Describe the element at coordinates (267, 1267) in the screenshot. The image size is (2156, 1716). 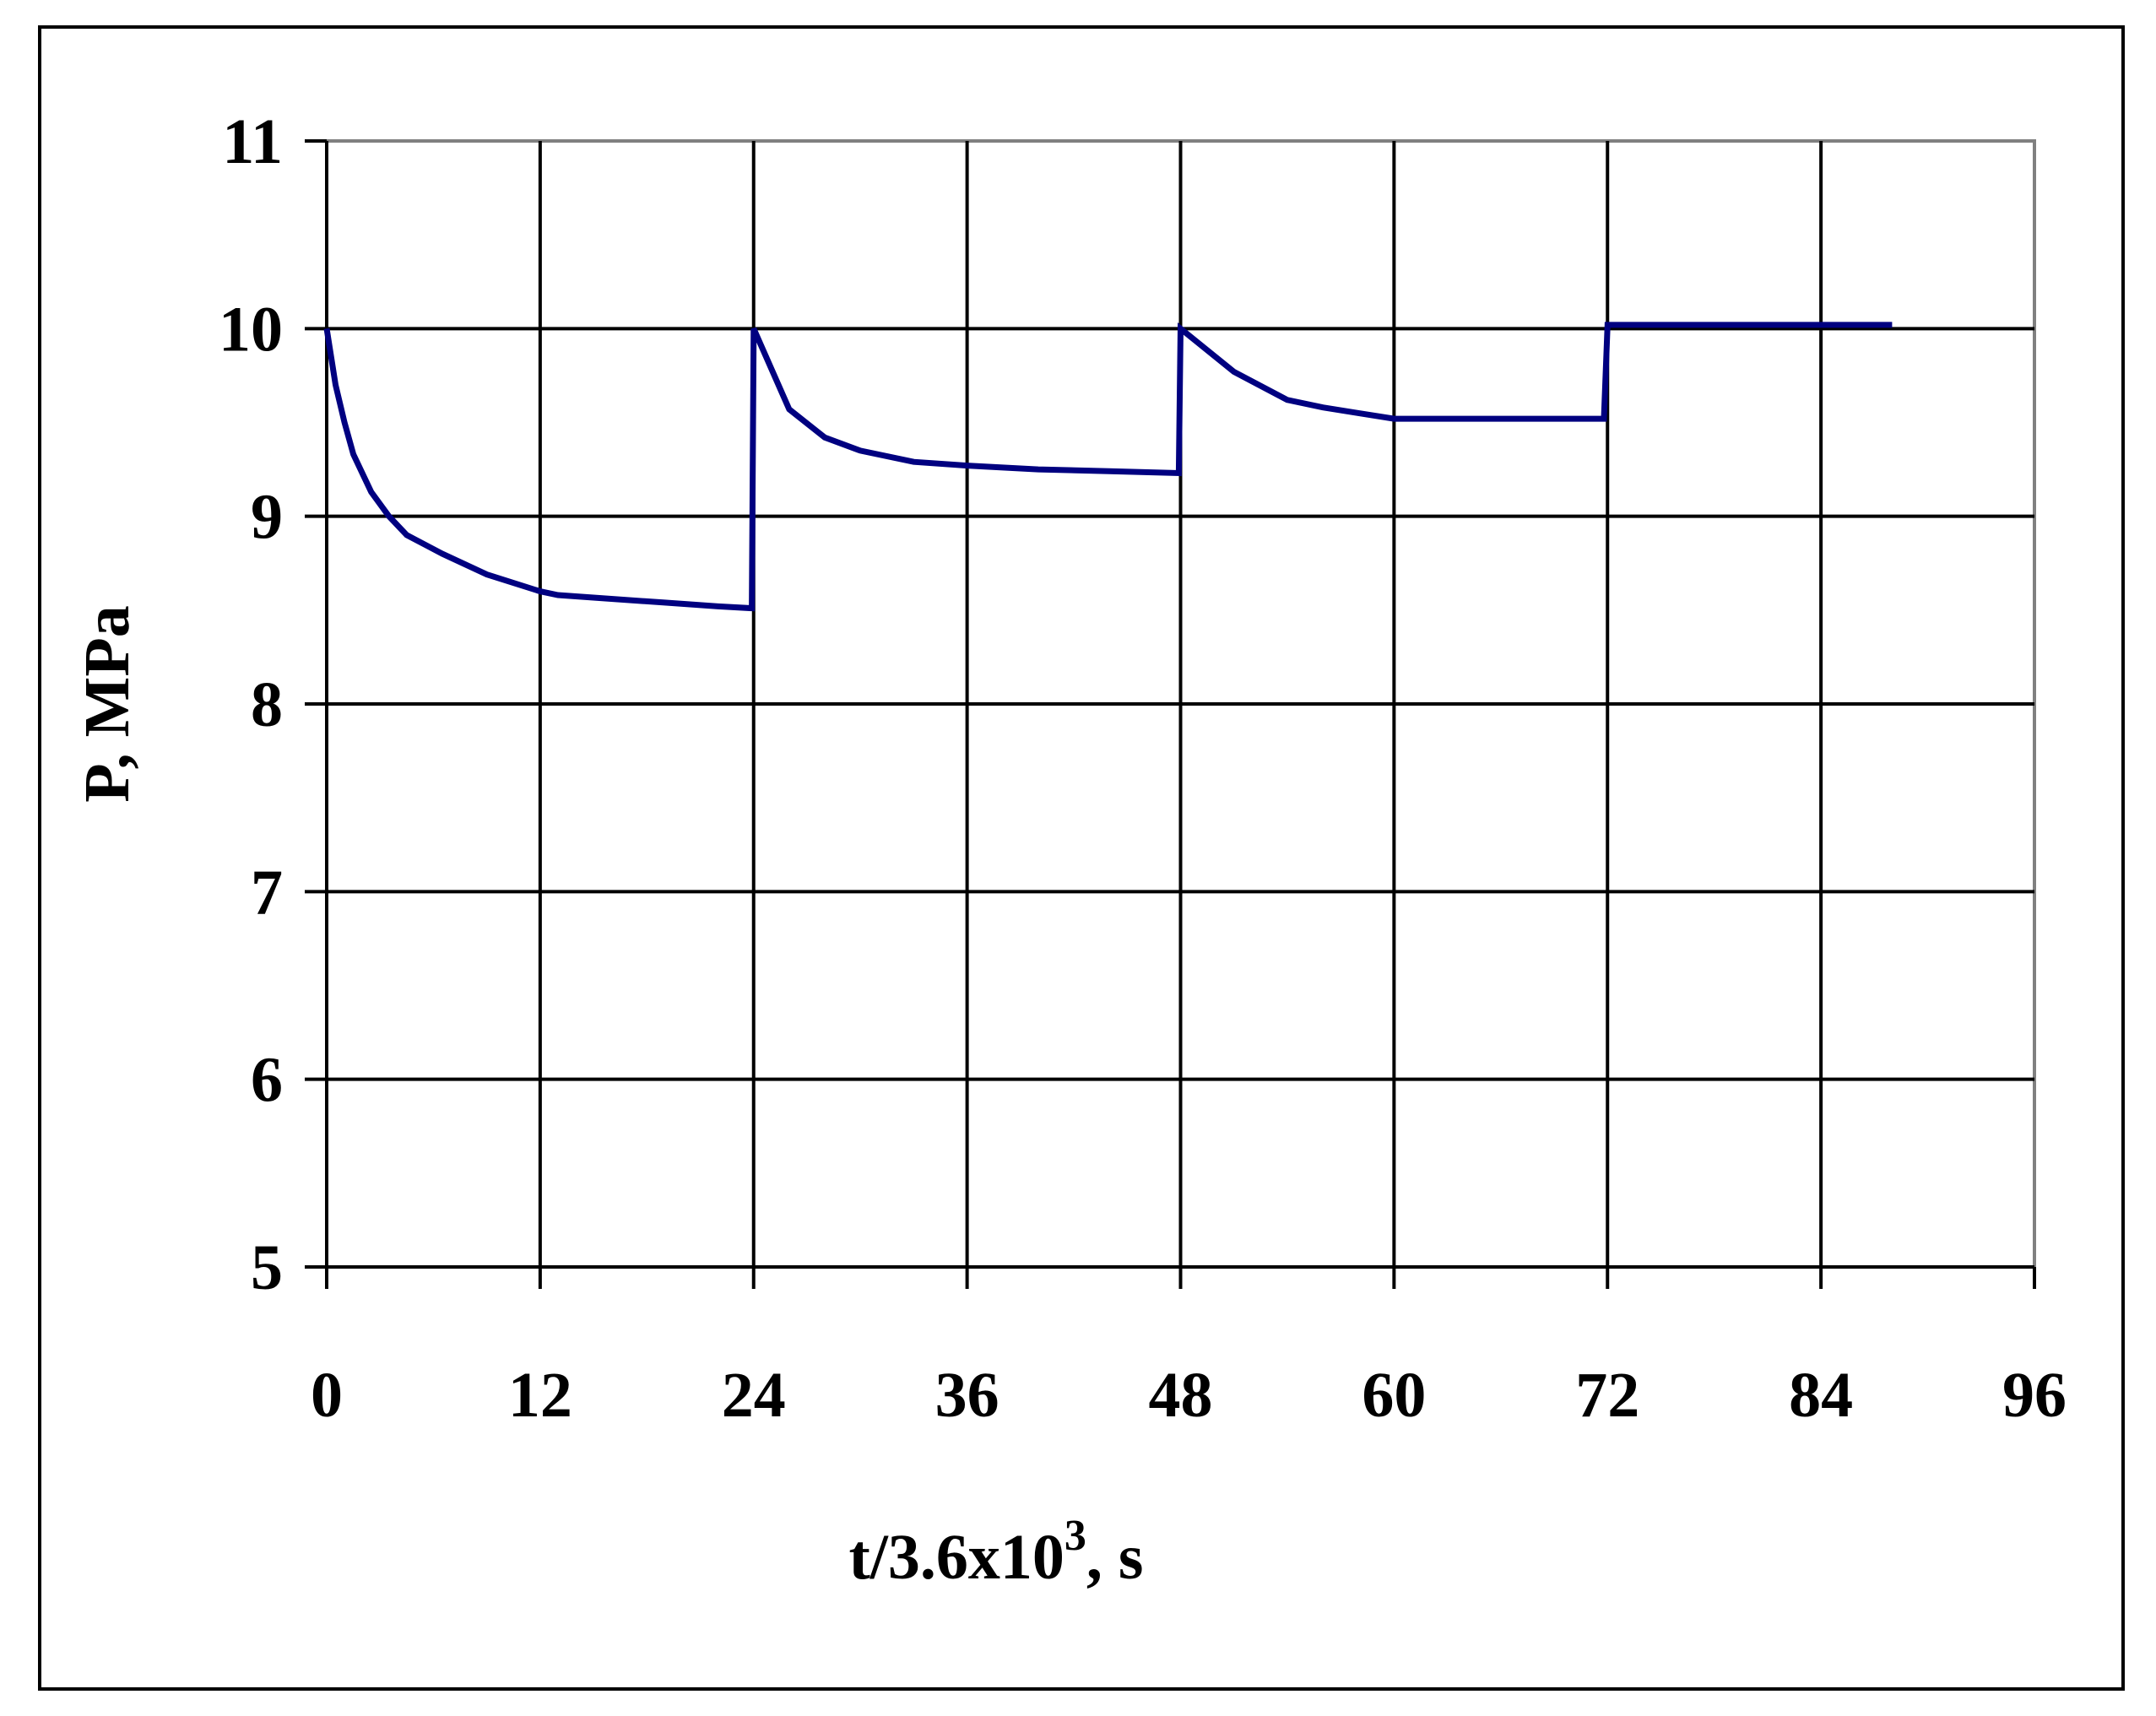
I see `y-tick-label: 5` at that location.